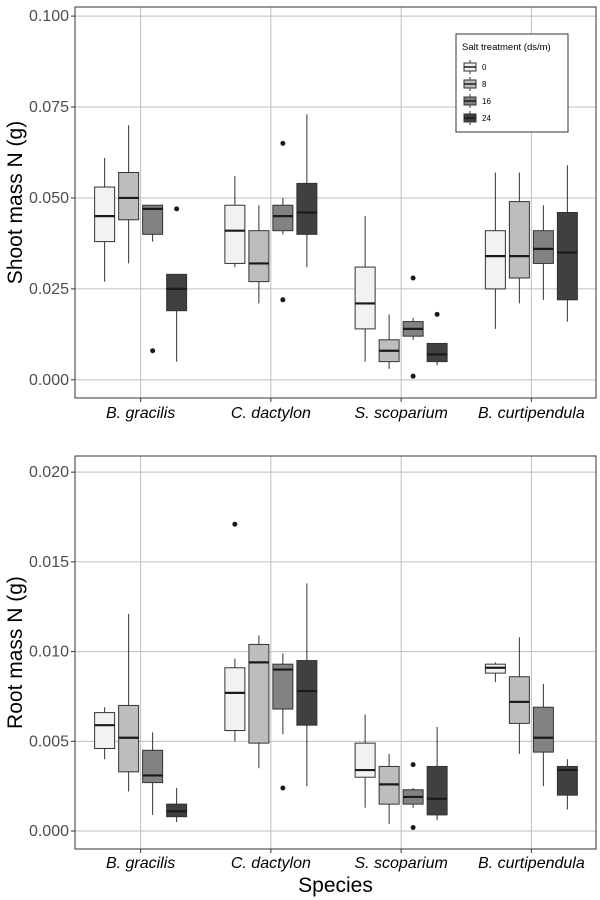 This screenshot has width=600, height=900. What do you see at coordinates (49, 107) in the screenshot?
I see `y-tick-label: 0.075` at bounding box center [49, 107].